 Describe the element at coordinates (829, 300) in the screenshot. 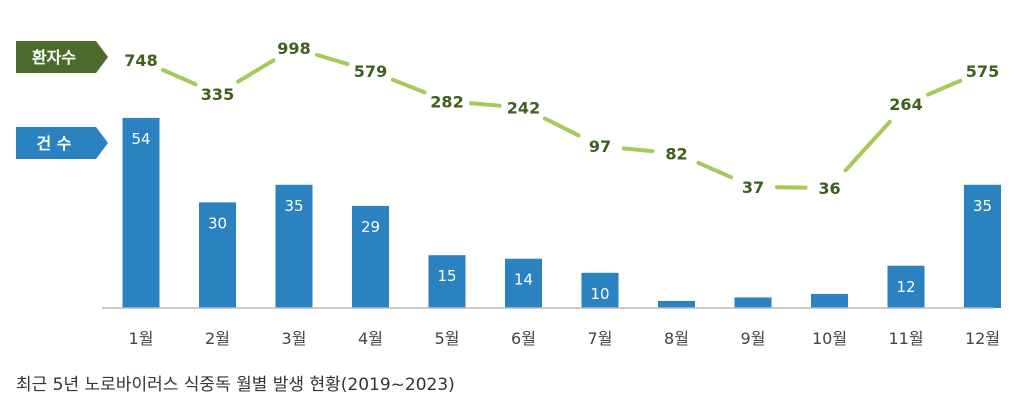

I see `bar-10월` at that location.